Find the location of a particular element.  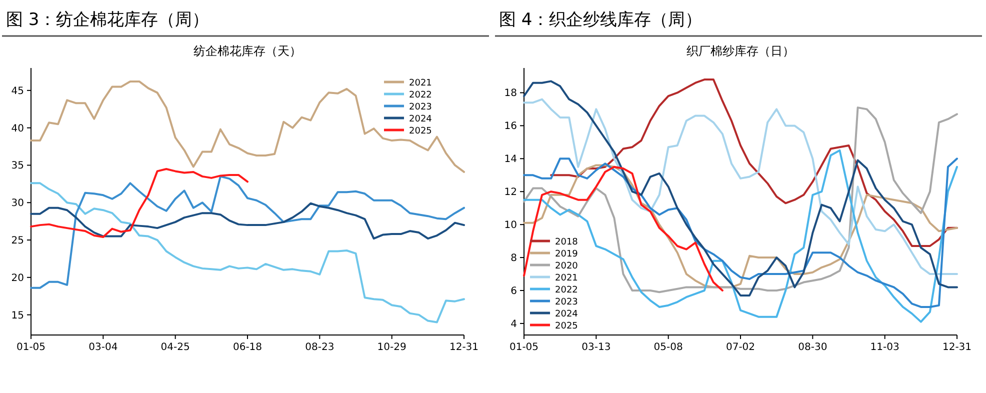

chart-subtitle: 纺企棉花库存（天） is located at coordinates (248, 51).